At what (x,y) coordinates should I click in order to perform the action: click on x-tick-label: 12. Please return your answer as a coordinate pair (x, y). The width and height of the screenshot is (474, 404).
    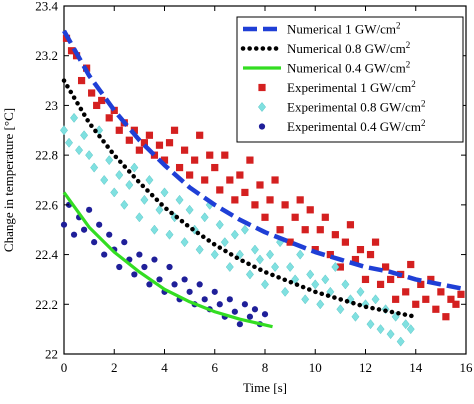
    Looking at the image, I should click on (365, 367).